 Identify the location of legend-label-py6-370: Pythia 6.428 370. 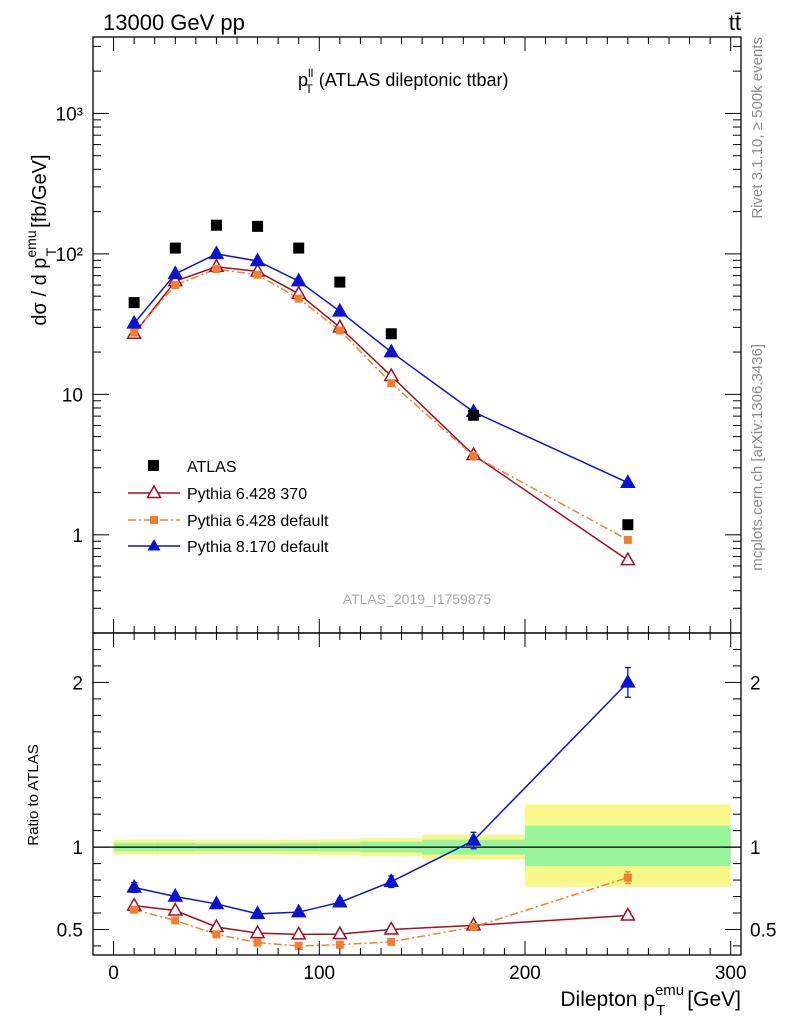
(247, 494).